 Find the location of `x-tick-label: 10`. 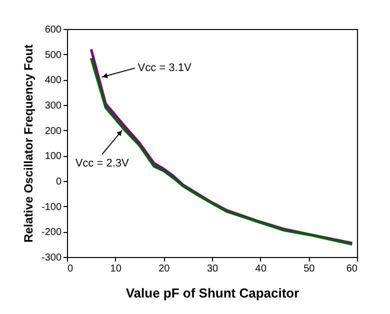

x-tick-label: 10 is located at coordinates (116, 269).